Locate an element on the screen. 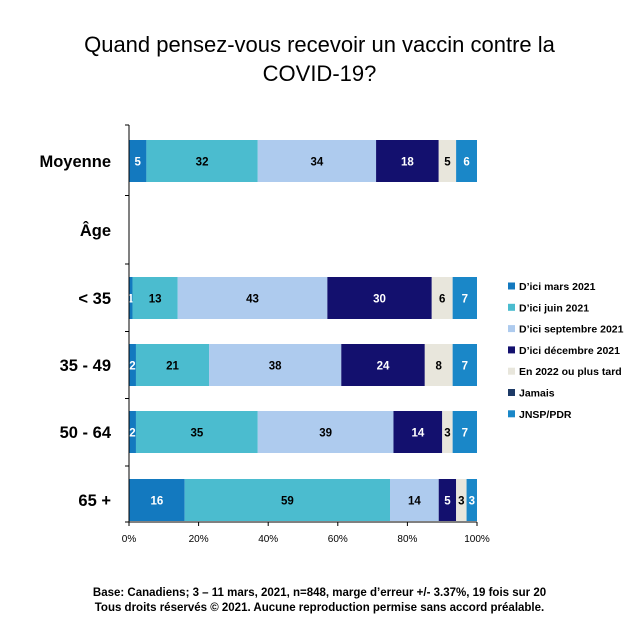 The height and width of the screenshot is (632, 639). x-tick-label: 60% is located at coordinates (338, 539).